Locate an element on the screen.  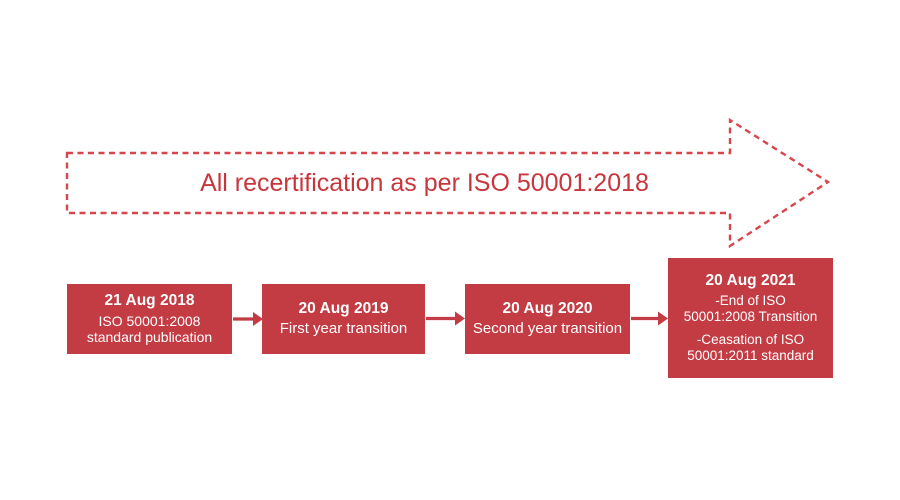
timeline-box-2019: 20 Aug 2019 First year transition is located at coordinates (343, 319).